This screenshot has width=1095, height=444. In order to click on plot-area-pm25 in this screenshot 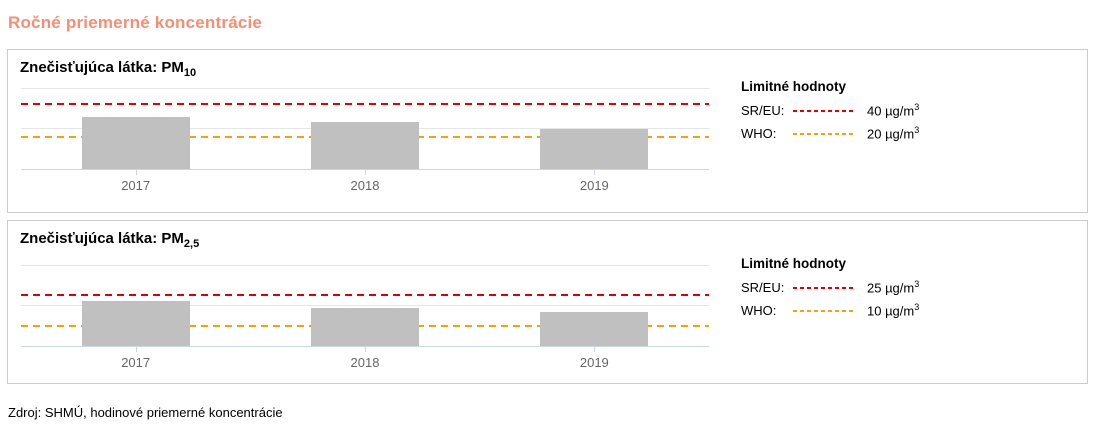, I will do `click(365, 305)`.